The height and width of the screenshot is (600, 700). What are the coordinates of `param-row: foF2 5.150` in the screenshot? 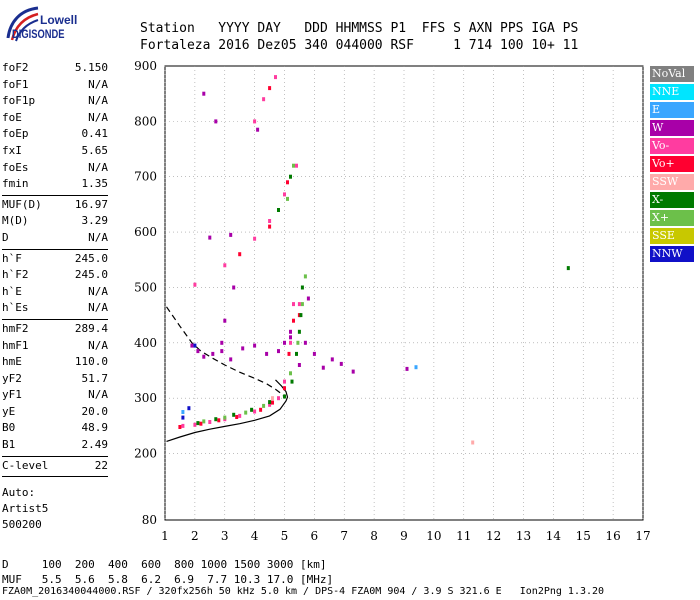 It's located at (55, 68).